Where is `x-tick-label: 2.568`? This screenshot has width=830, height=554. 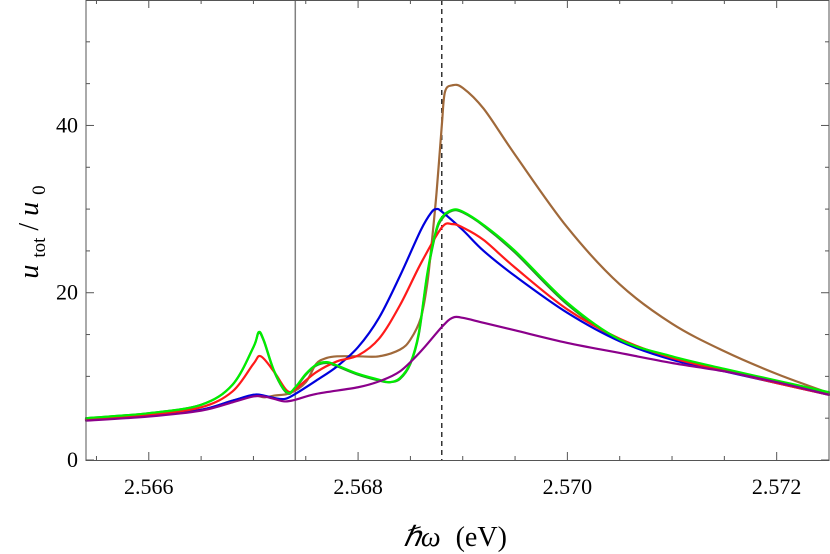 x-tick-label: 2.568 is located at coordinates (358, 486).